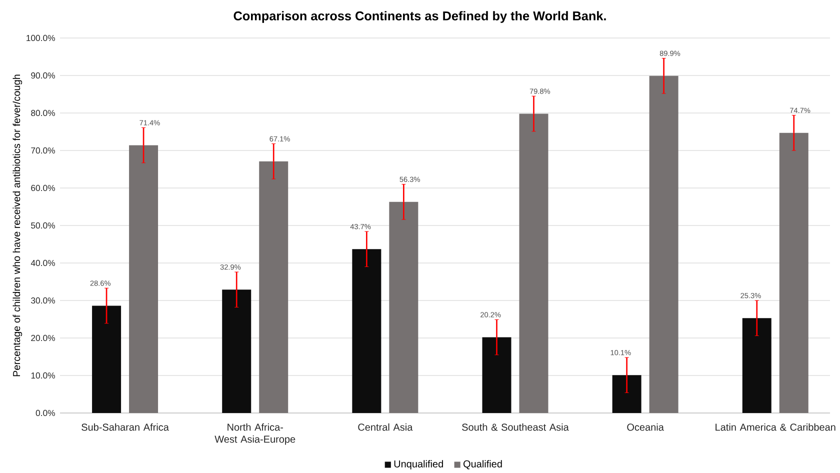  Describe the element at coordinates (645, 427) in the screenshot. I see `x-tick-label: Oceania` at that location.